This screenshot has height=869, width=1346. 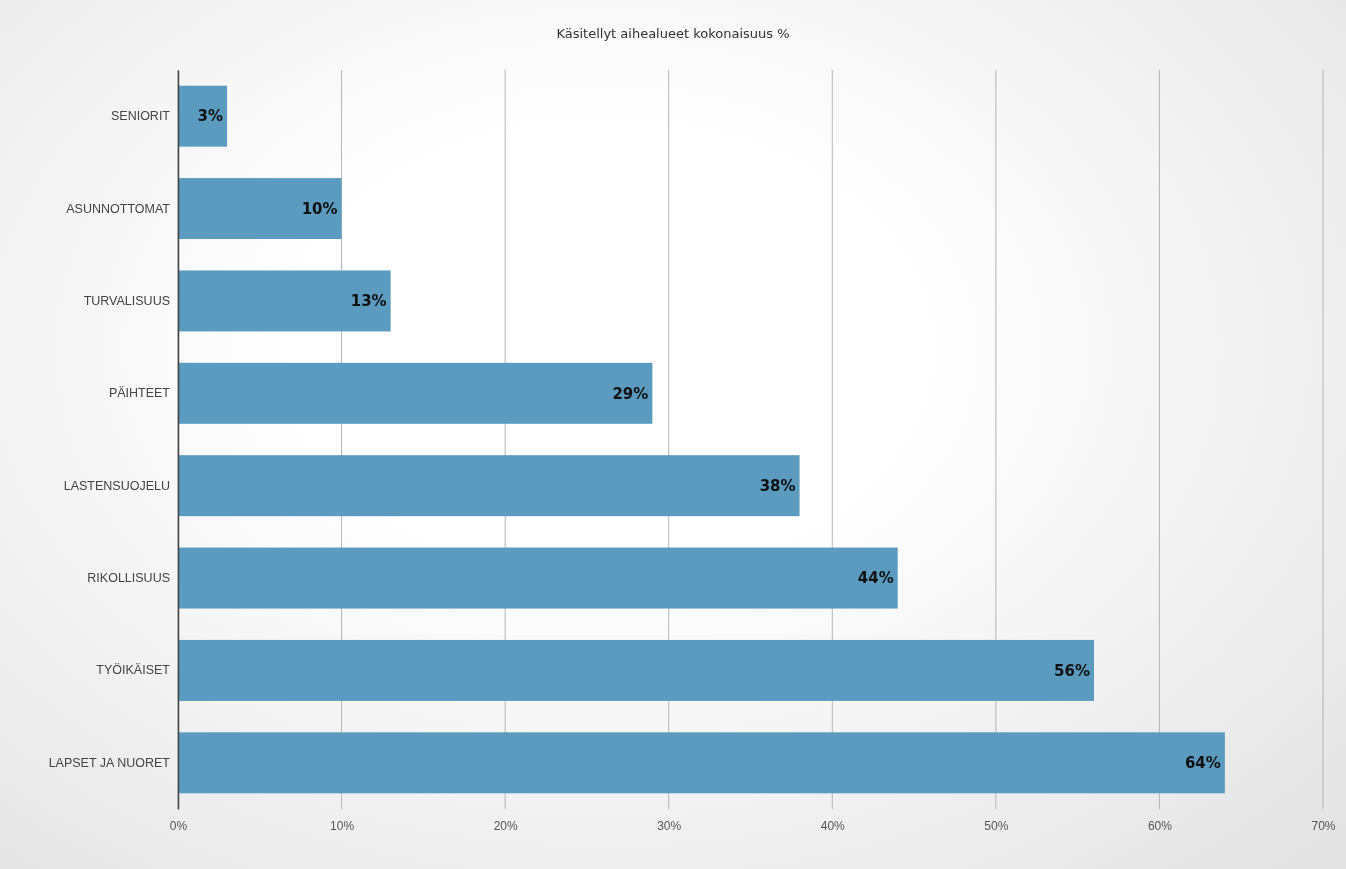 What do you see at coordinates (128, 578) in the screenshot?
I see `y-tick-label: RIKOLLISUUS` at bounding box center [128, 578].